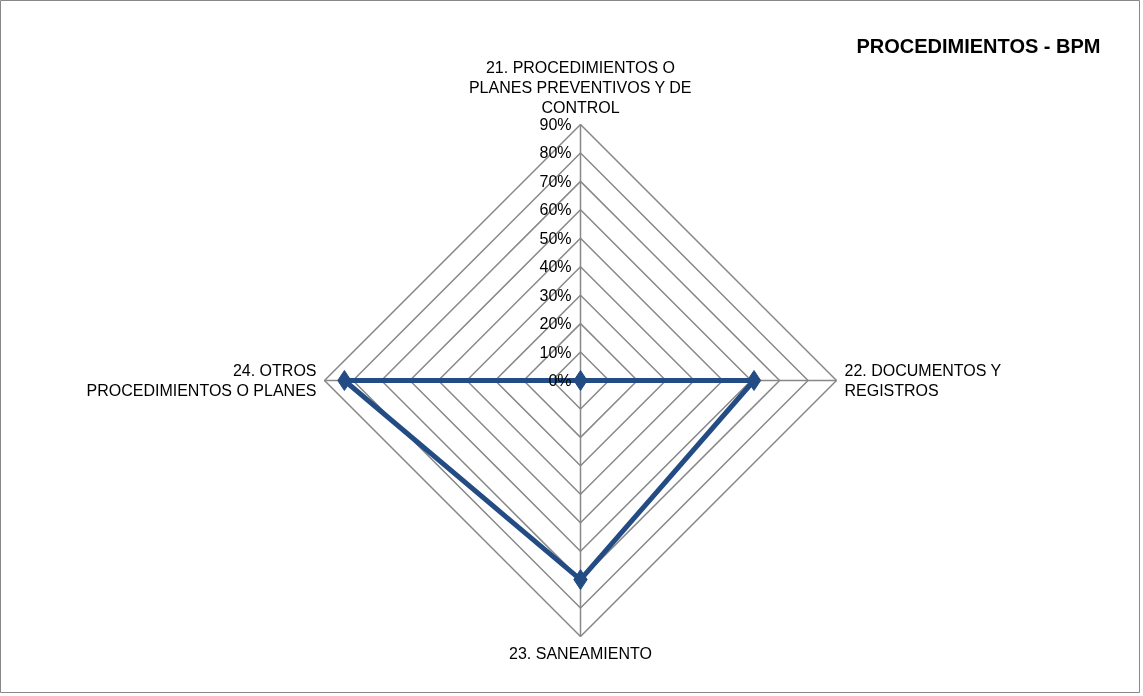 The height and width of the screenshot is (696, 1143). What do you see at coordinates (978, 45) in the screenshot?
I see `chart-title: PROCEDIMIENTOS - BPM` at bounding box center [978, 45].